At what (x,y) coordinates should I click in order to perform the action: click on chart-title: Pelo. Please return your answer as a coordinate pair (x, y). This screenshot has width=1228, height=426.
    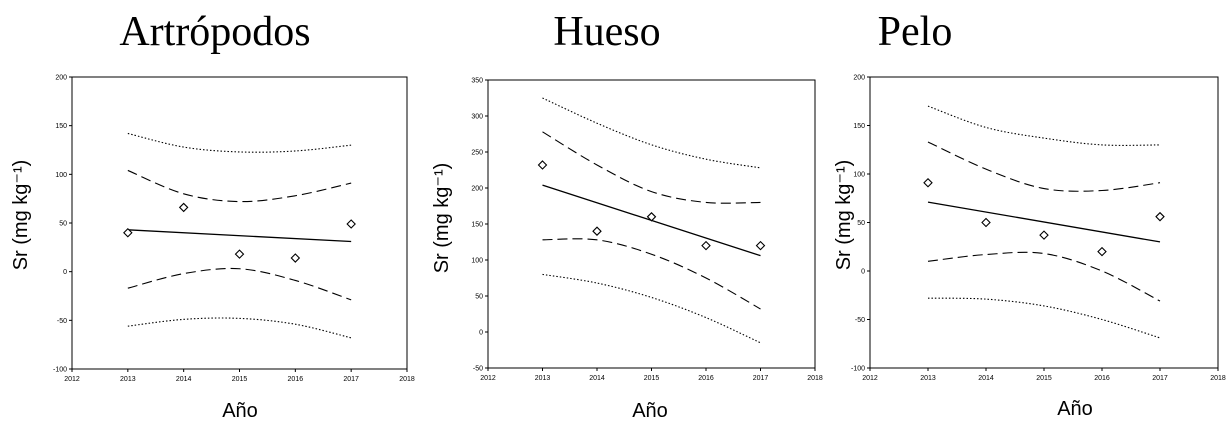
    Looking at the image, I should click on (915, 32).